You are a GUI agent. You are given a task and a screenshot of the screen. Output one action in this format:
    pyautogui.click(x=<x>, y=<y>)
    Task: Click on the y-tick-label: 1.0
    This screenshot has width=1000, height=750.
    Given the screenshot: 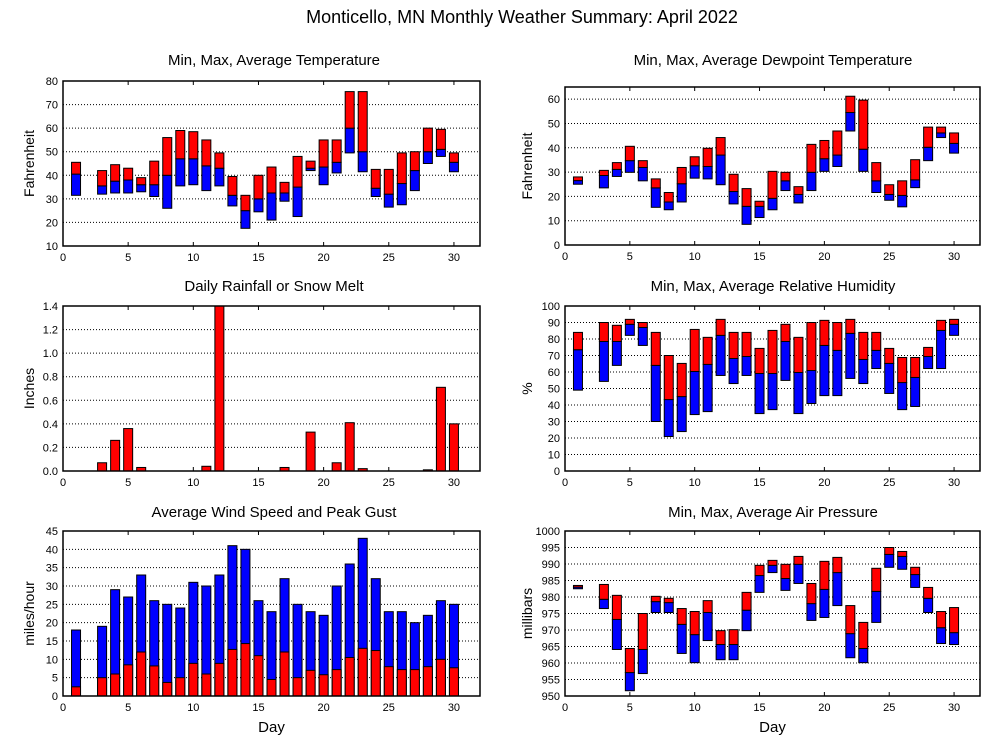 What is the action you would take?
    pyautogui.click(x=50, y=354)
    